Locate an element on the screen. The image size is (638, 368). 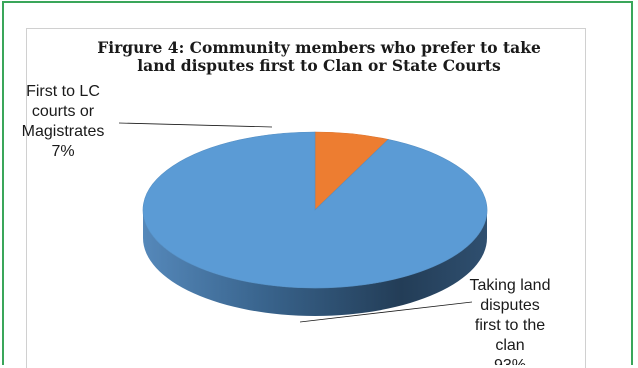
slice-label-2-line-1: Taking land is located at coordinates (510, 285).